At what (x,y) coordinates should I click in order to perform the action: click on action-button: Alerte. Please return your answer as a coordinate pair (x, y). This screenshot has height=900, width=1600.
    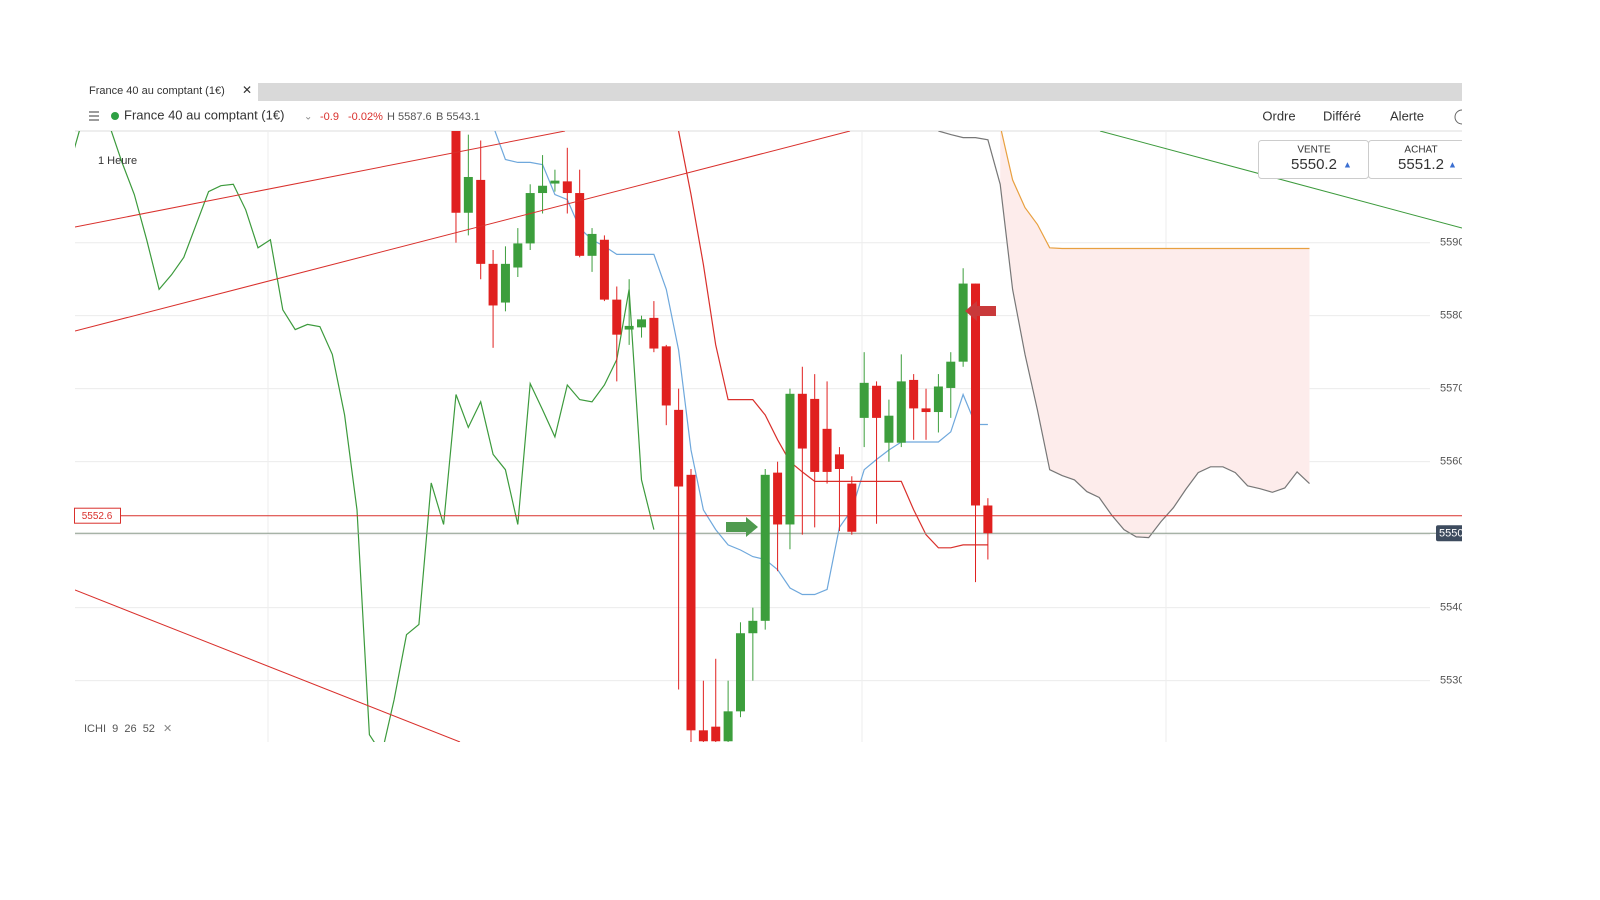
    Looking at the image, I should click on (1407, 115).